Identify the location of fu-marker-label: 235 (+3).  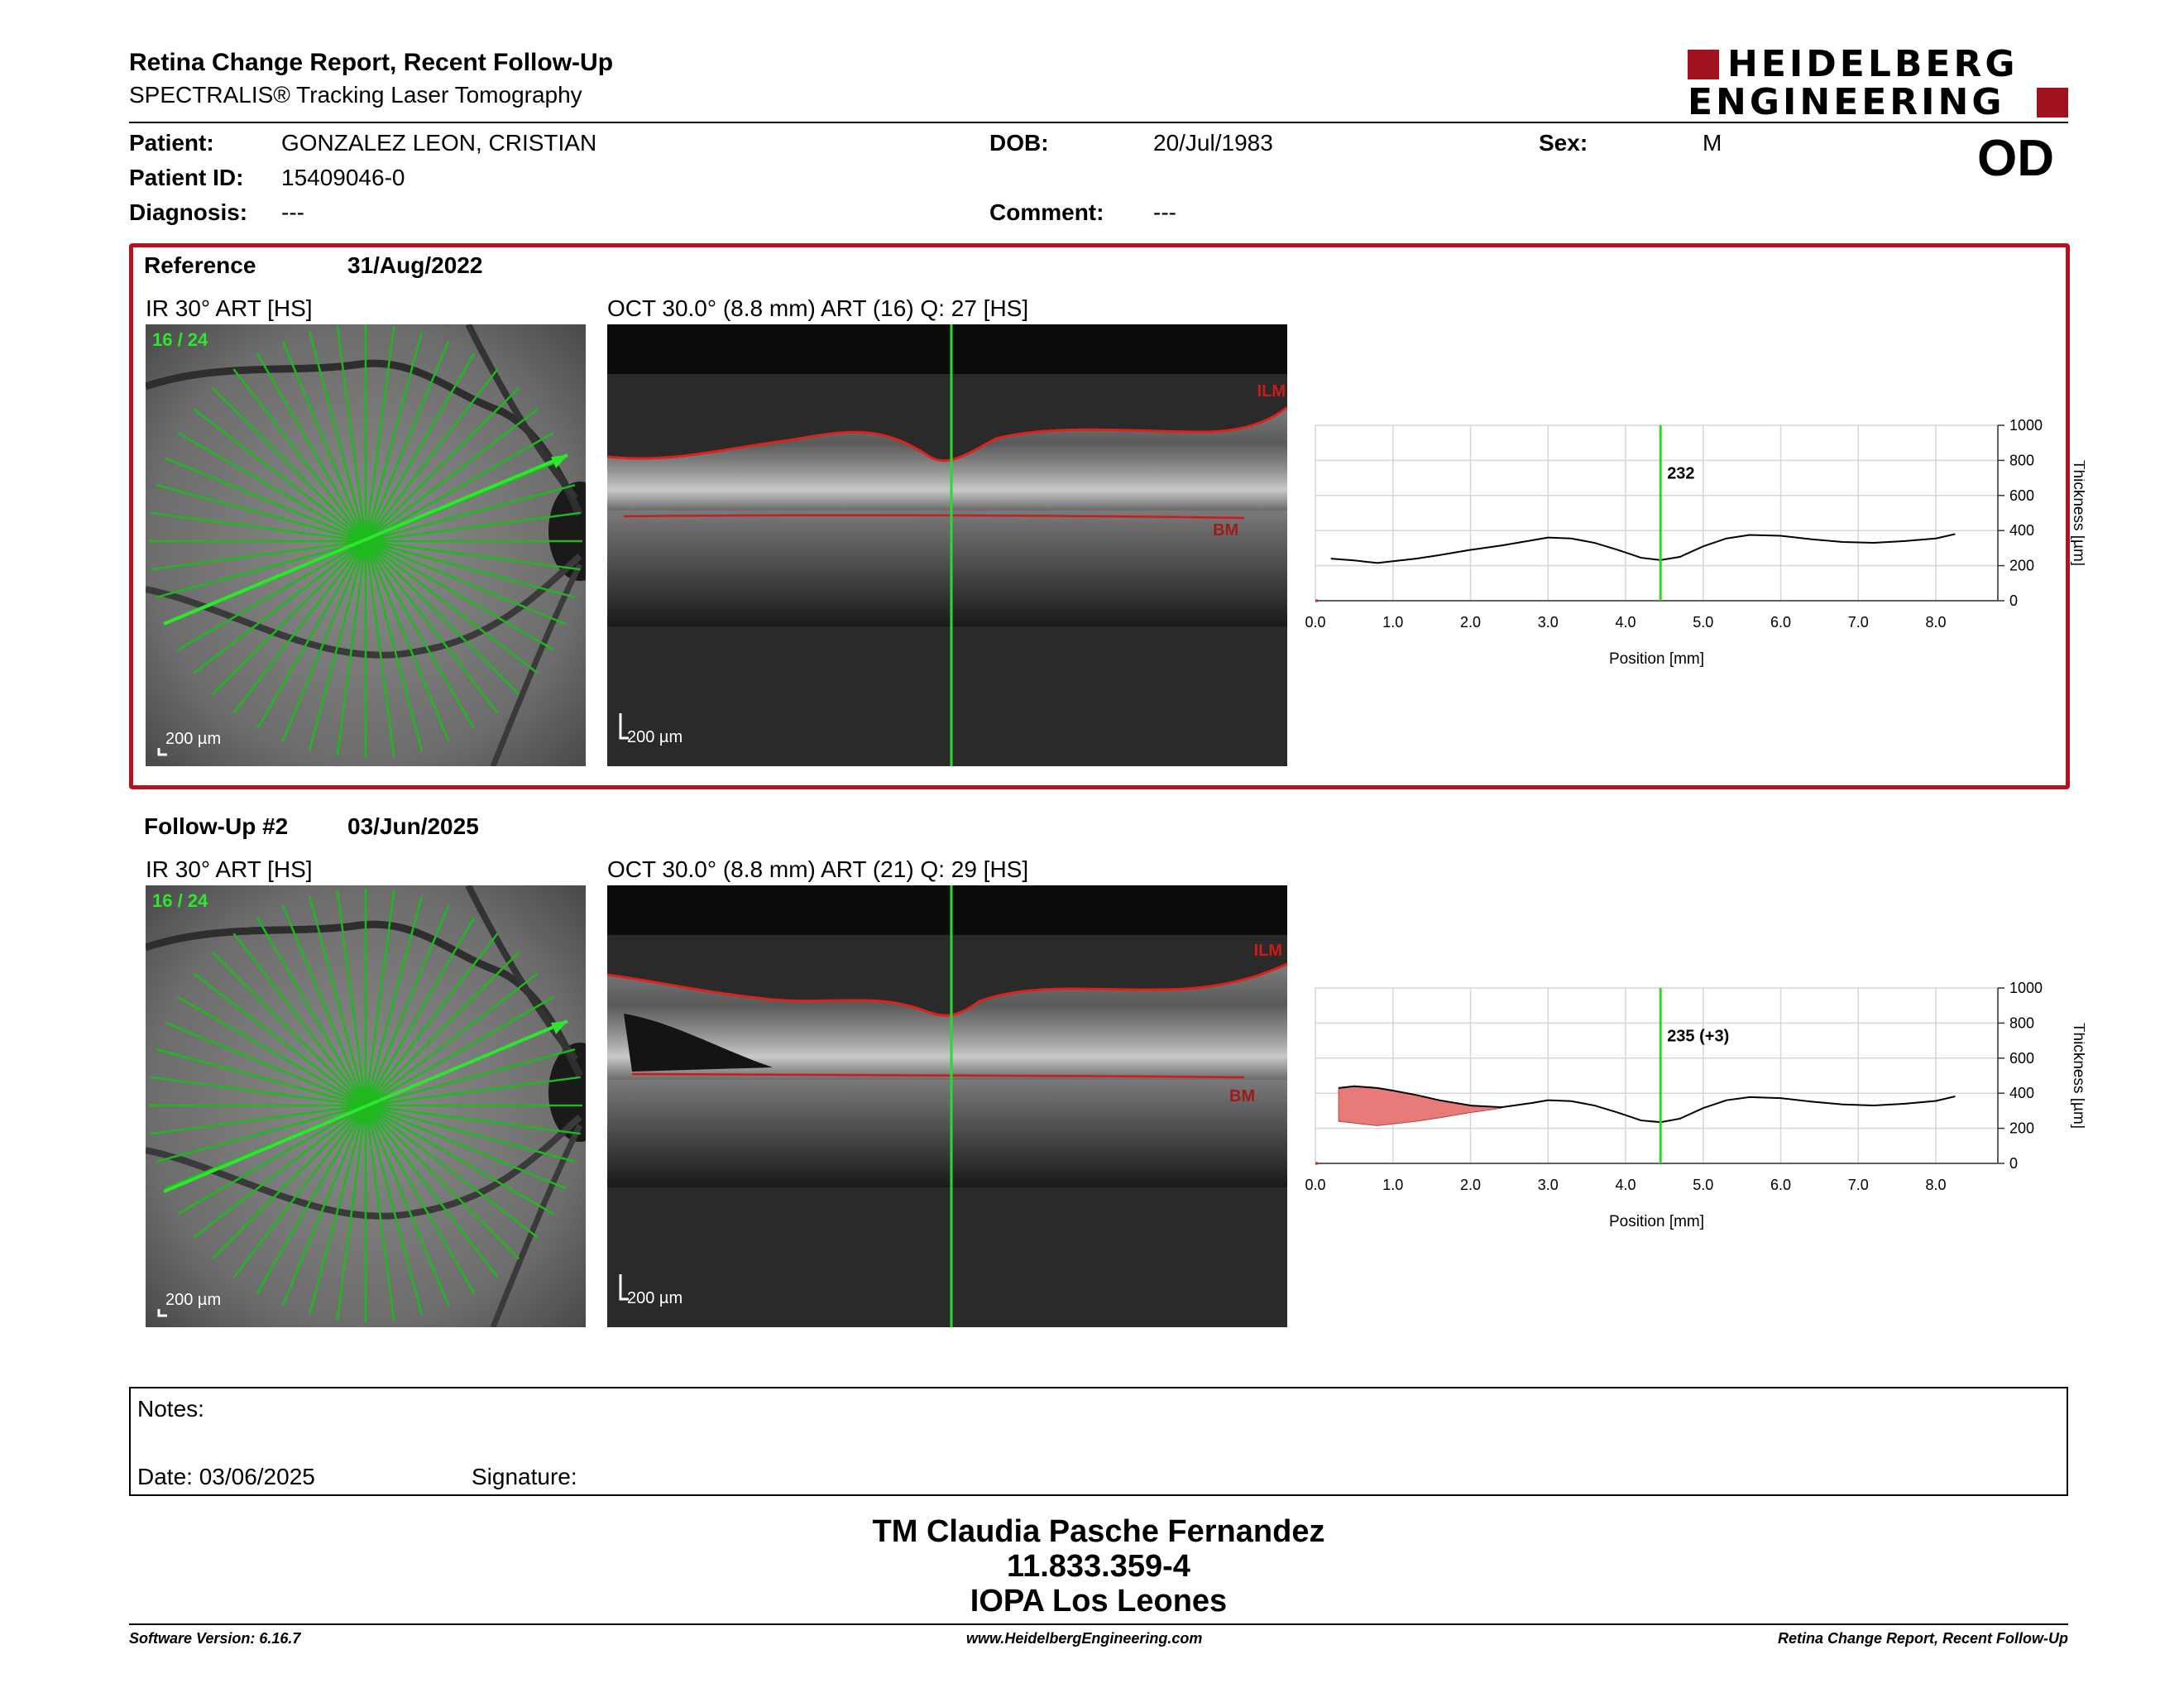
(1698, 1036).